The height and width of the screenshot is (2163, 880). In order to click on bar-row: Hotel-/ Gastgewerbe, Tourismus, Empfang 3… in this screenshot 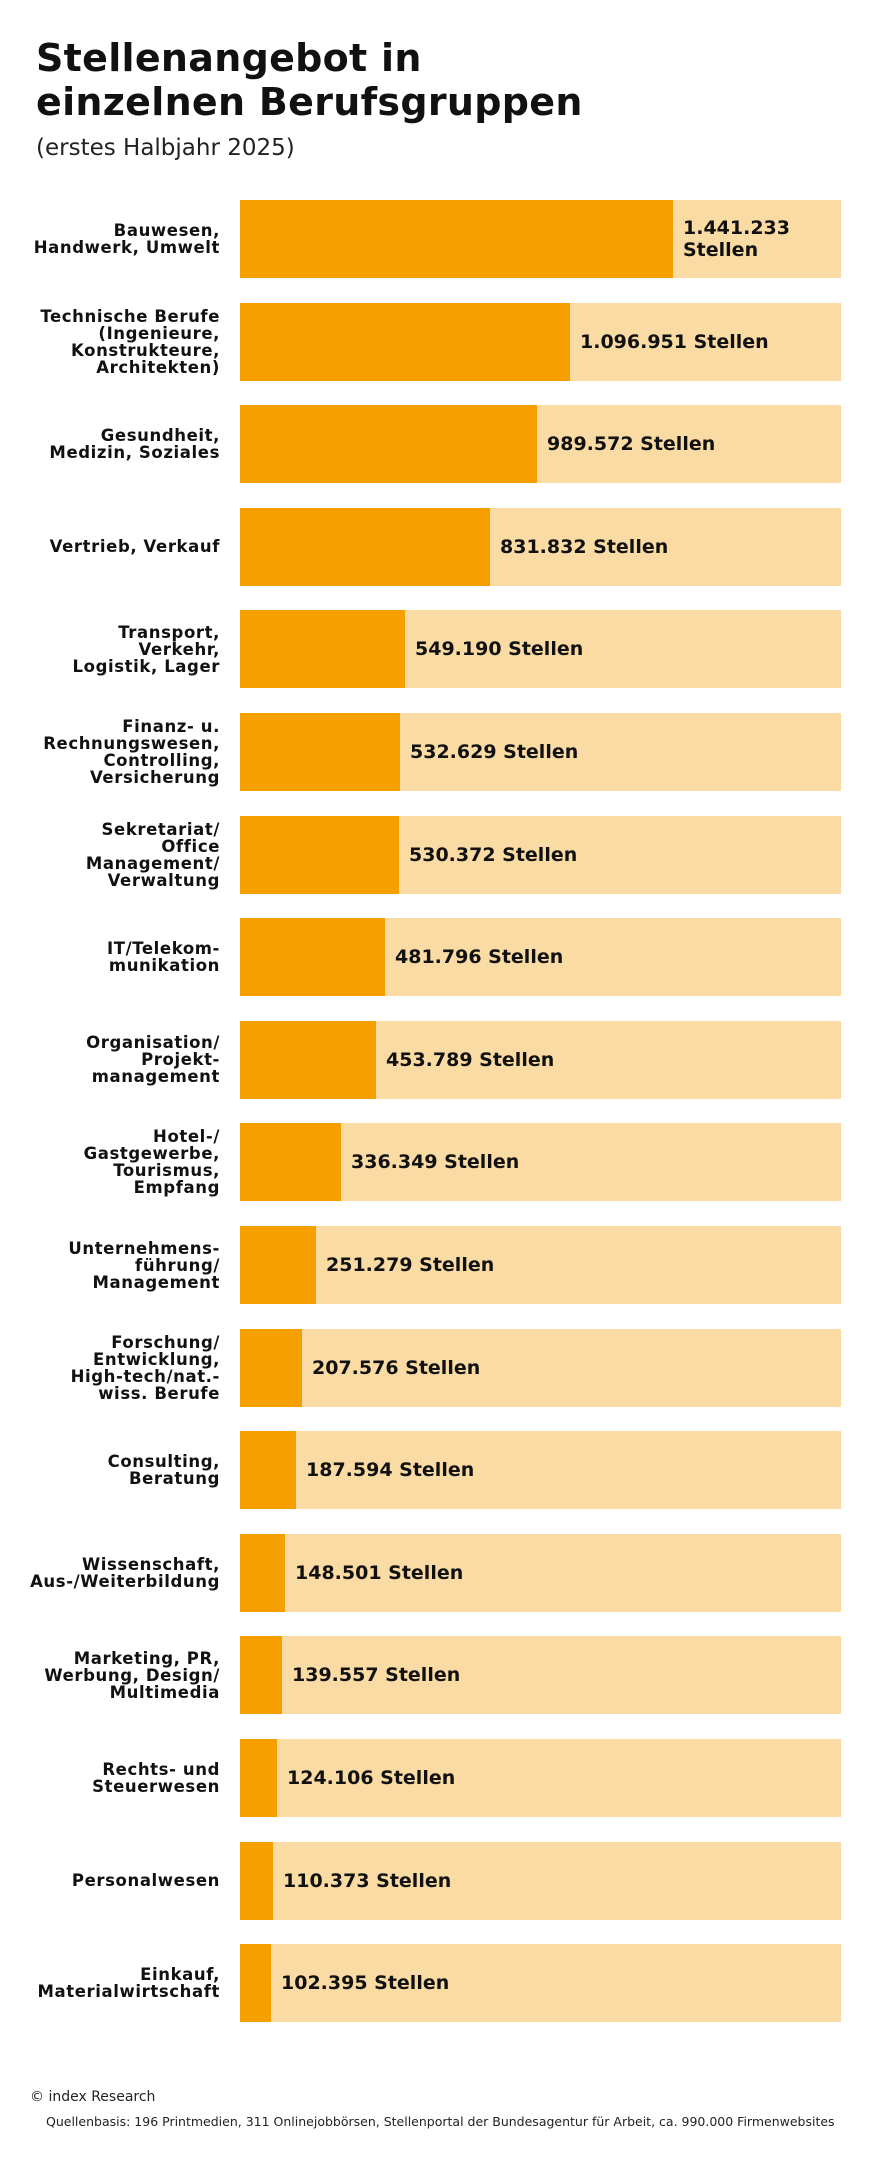, I will do `click(440, 1162)`.